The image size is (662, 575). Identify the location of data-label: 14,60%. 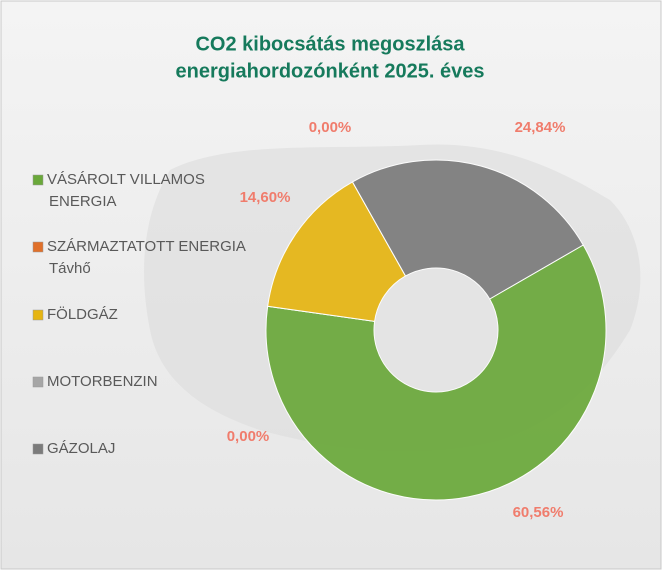
(265, 197).